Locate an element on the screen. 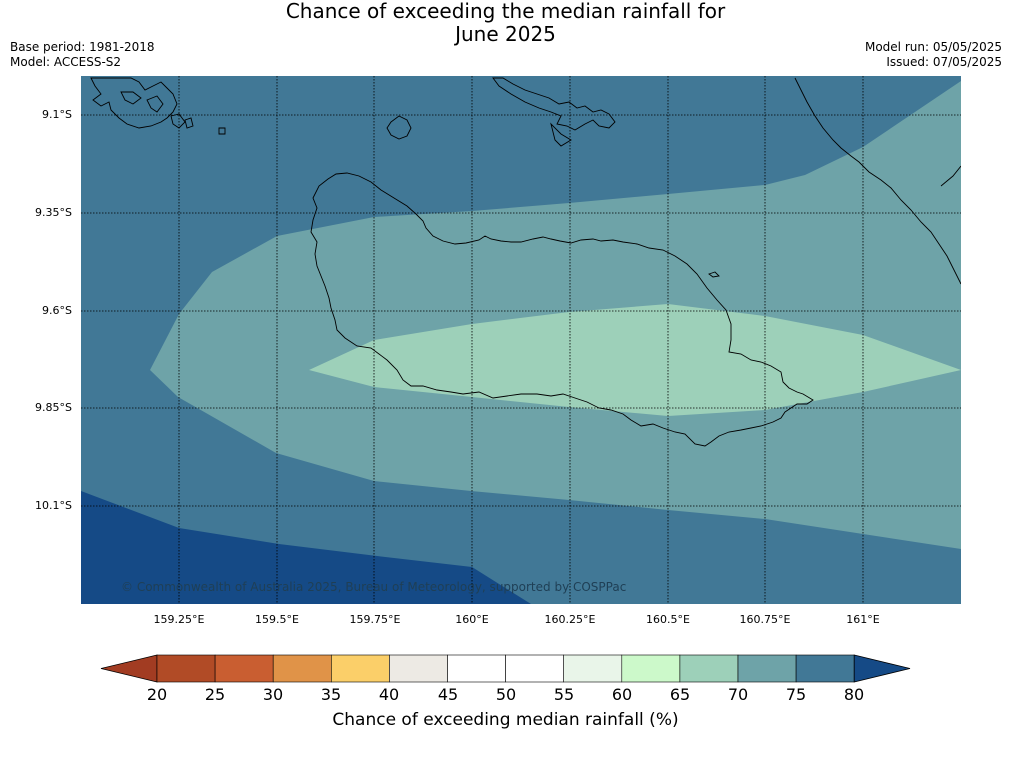  colorbar-extend-high is located at coordinates (882, 668).